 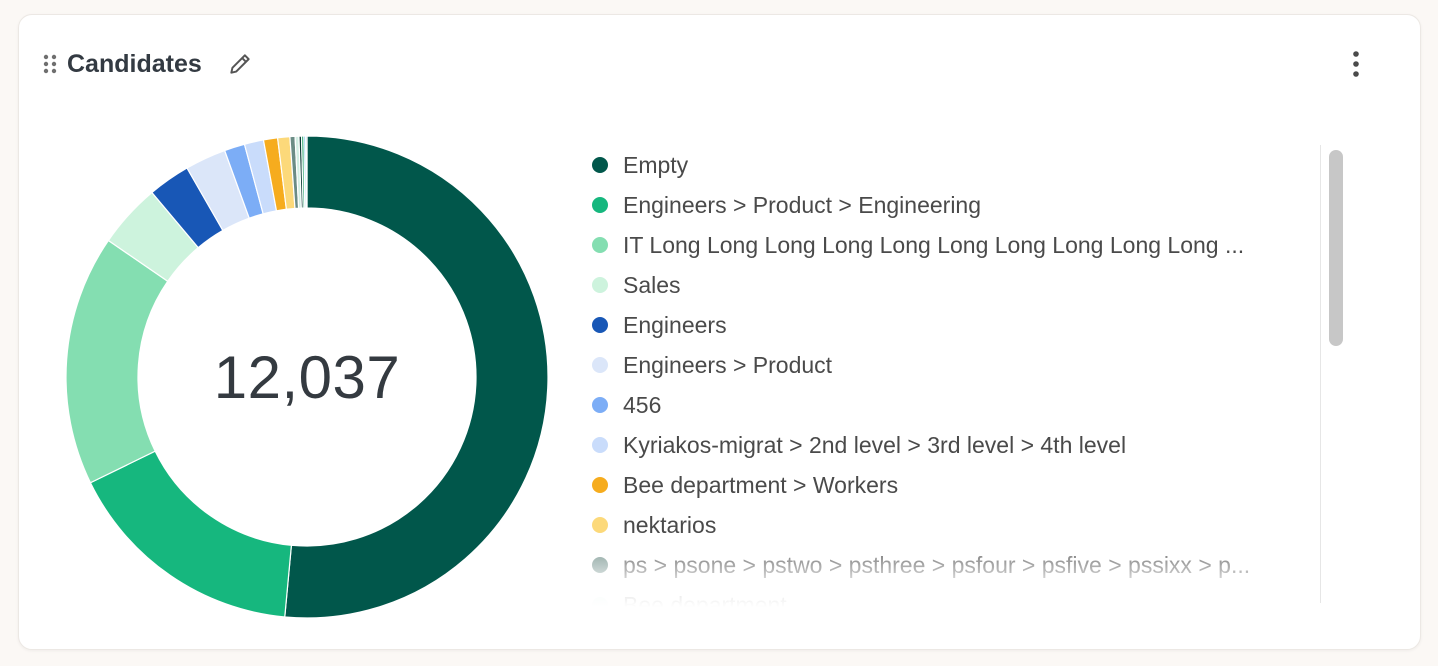 What do you see at coordinates (642, 405) in the screenshot?
I see `legend-label: 456` at bounding box center [642, 405].